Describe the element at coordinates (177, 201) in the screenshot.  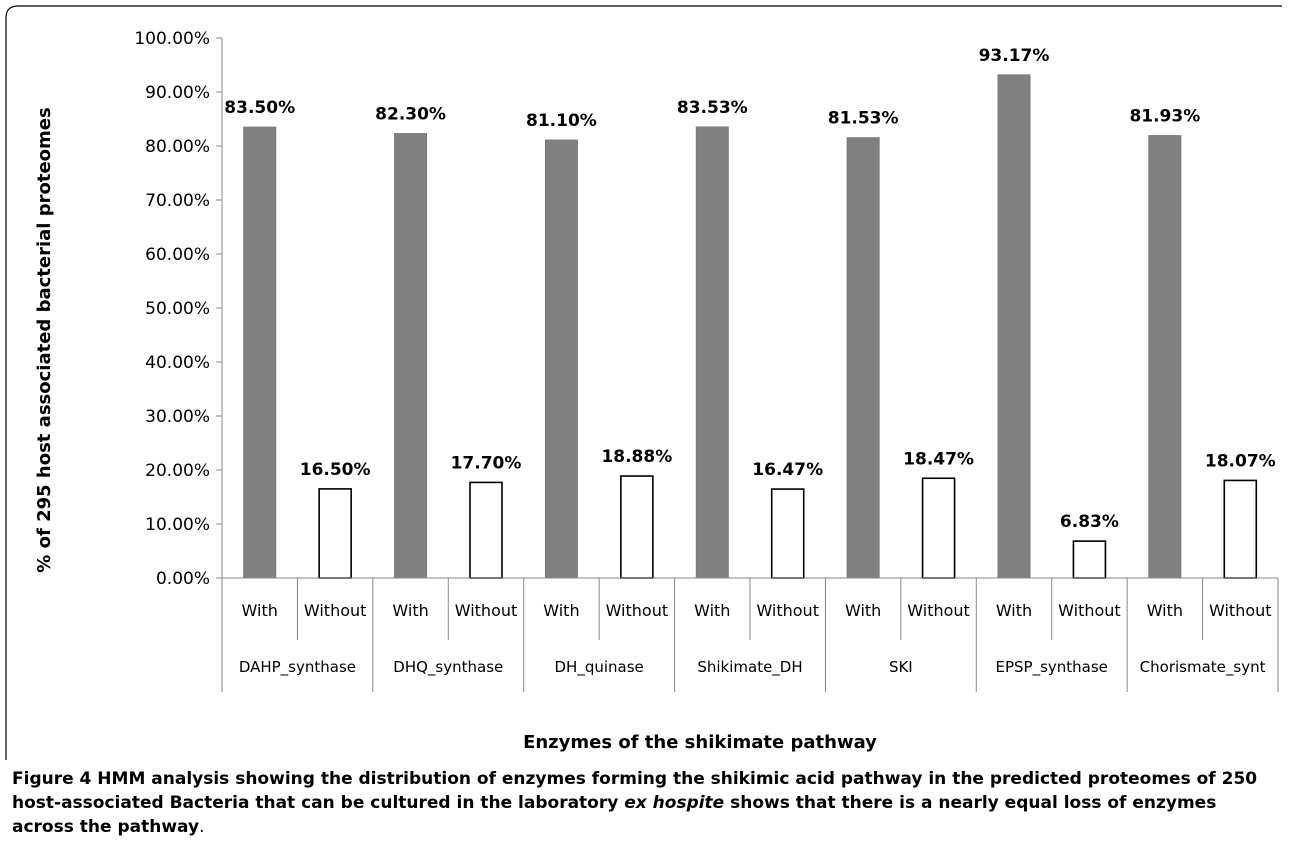
I see `y-tick-label: 70.00%` at that location.